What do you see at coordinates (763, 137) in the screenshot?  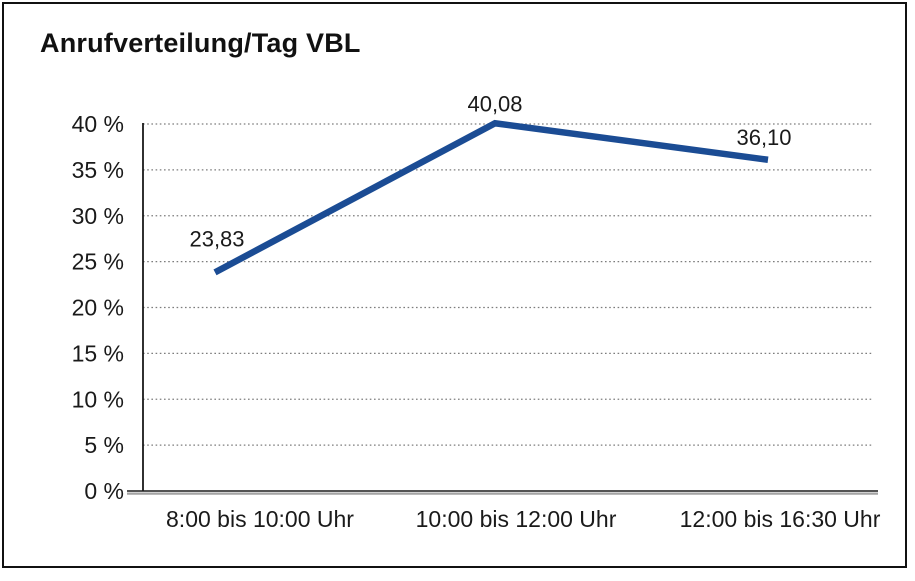 I see `data-value-label: 36,10` at bounding box center [763, 137].